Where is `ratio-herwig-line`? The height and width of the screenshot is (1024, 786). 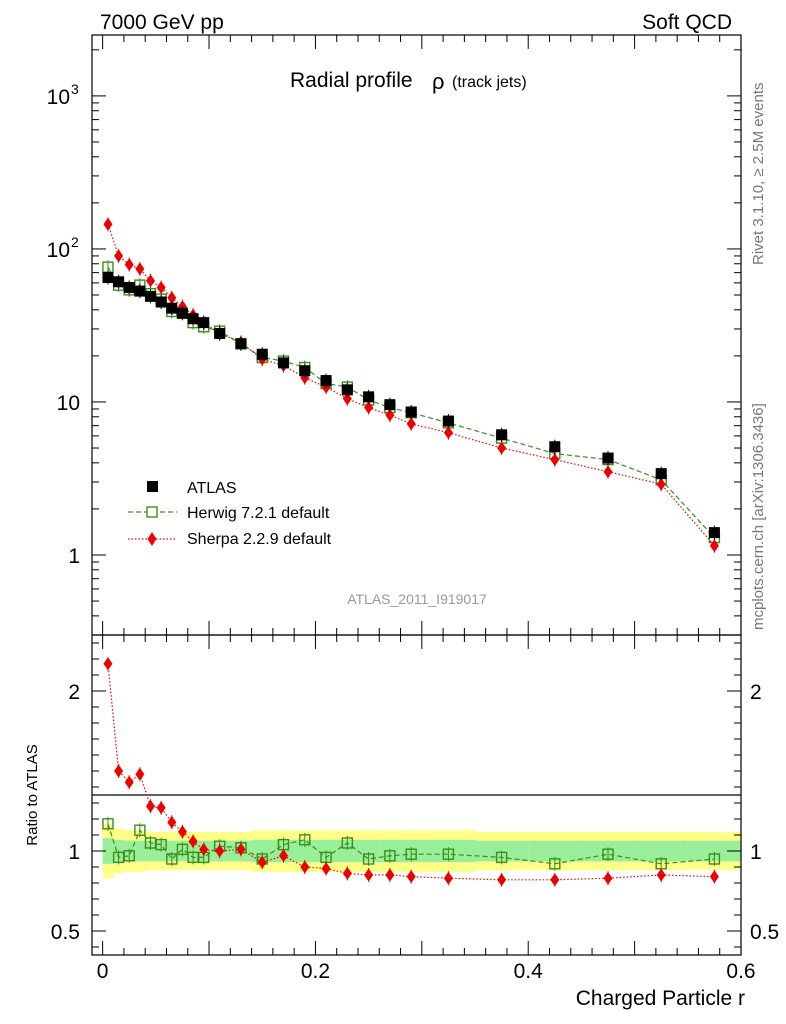
ratio-herwig-line is located at coordinates (411, 844).